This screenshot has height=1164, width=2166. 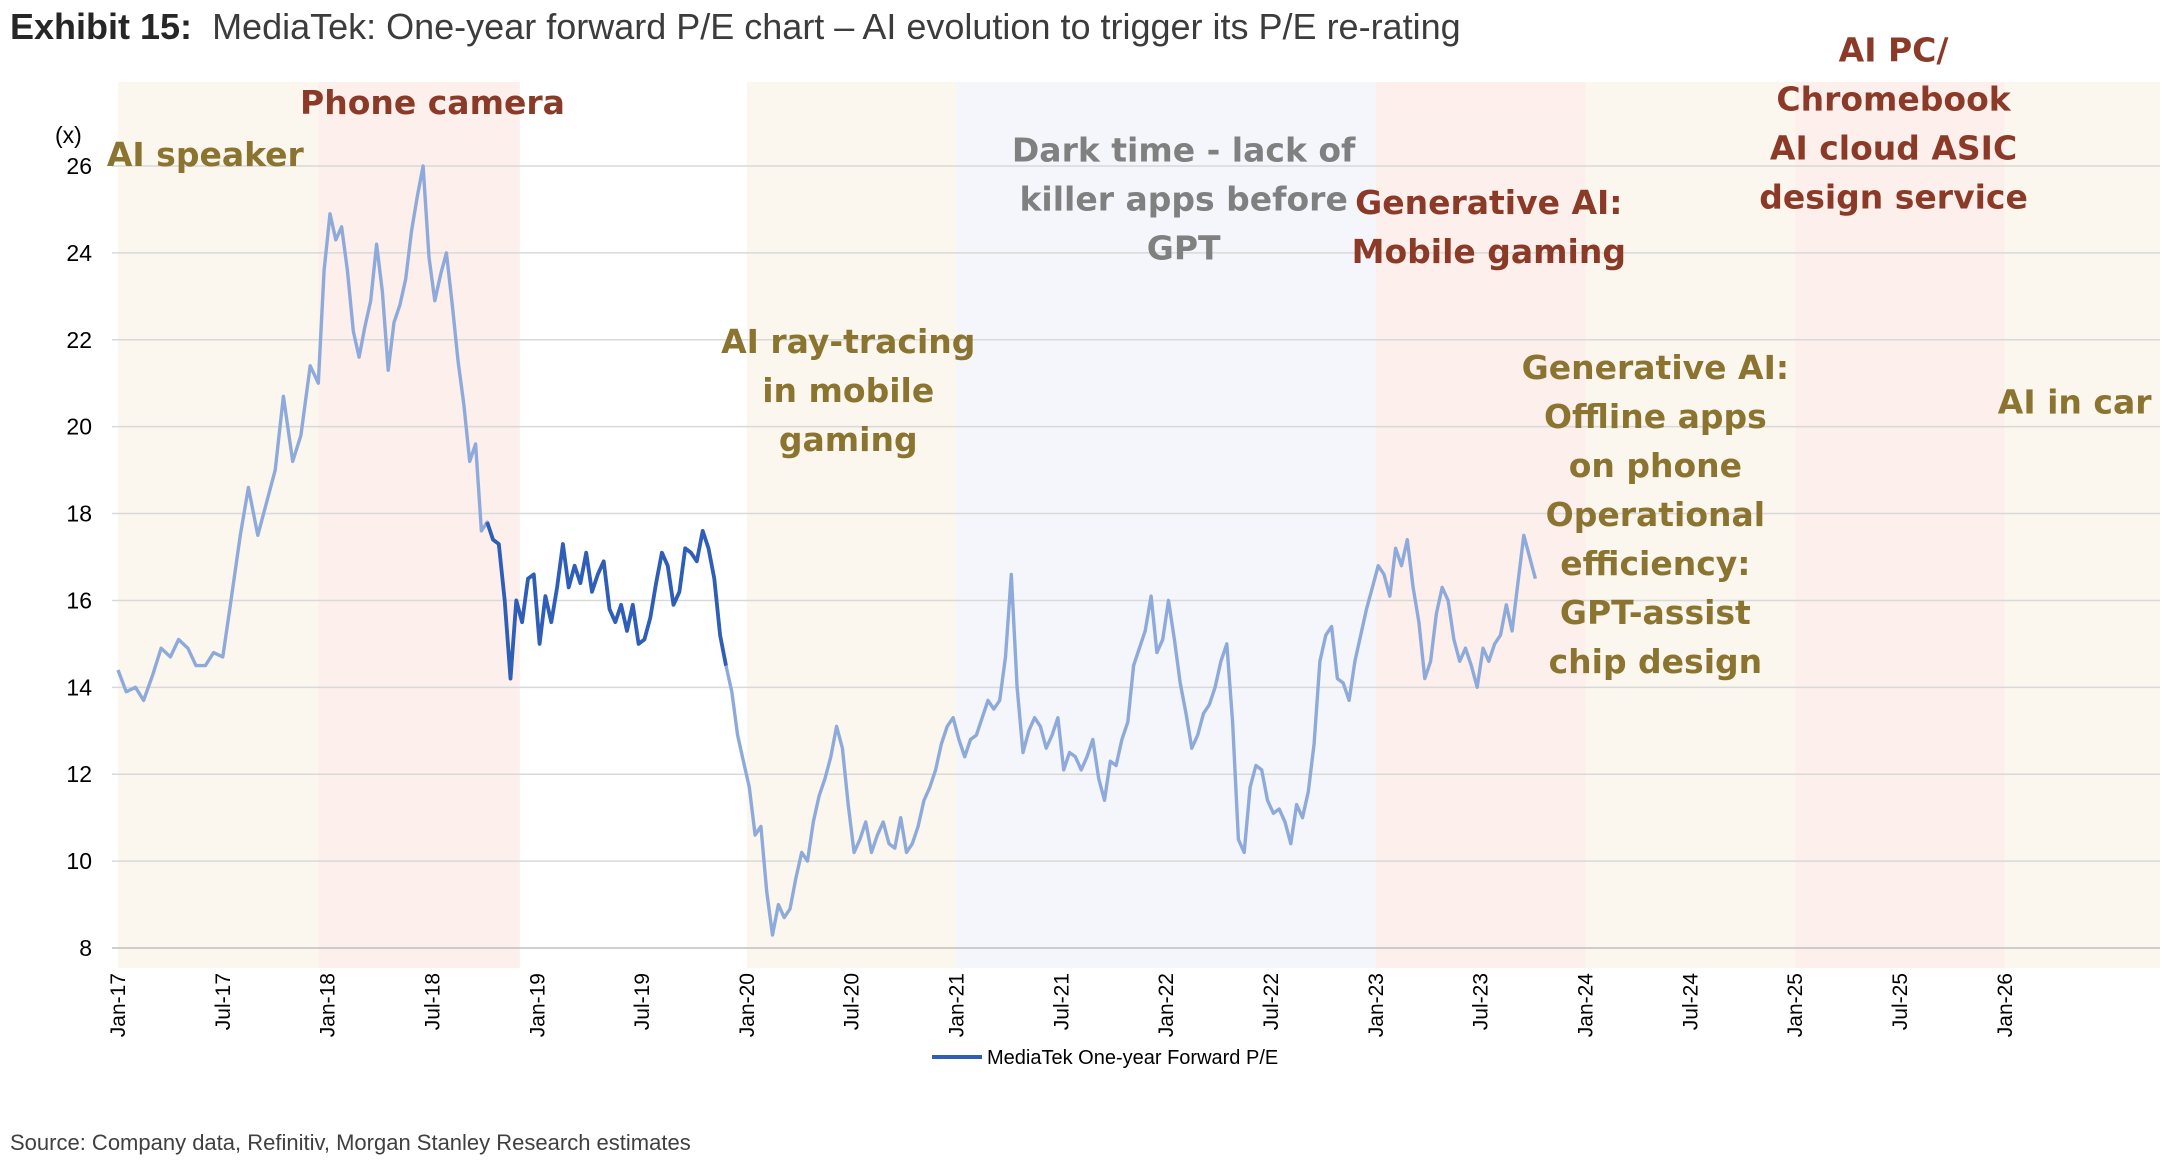 I want to click on x-tick-label: Jul-25, so click(x=1900, y=1001).